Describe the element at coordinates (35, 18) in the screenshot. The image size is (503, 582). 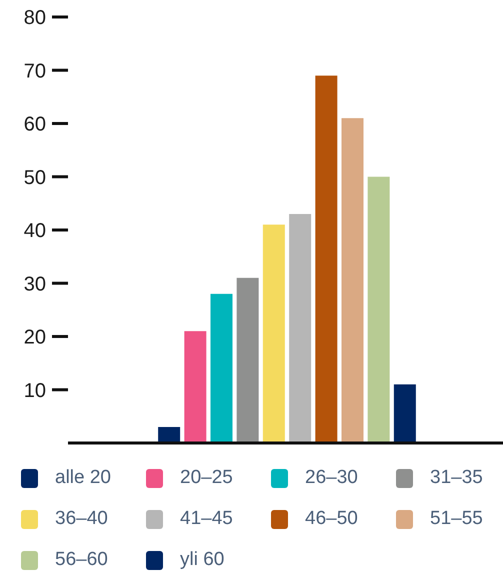
I see `y-tick-label: 80` at that location.